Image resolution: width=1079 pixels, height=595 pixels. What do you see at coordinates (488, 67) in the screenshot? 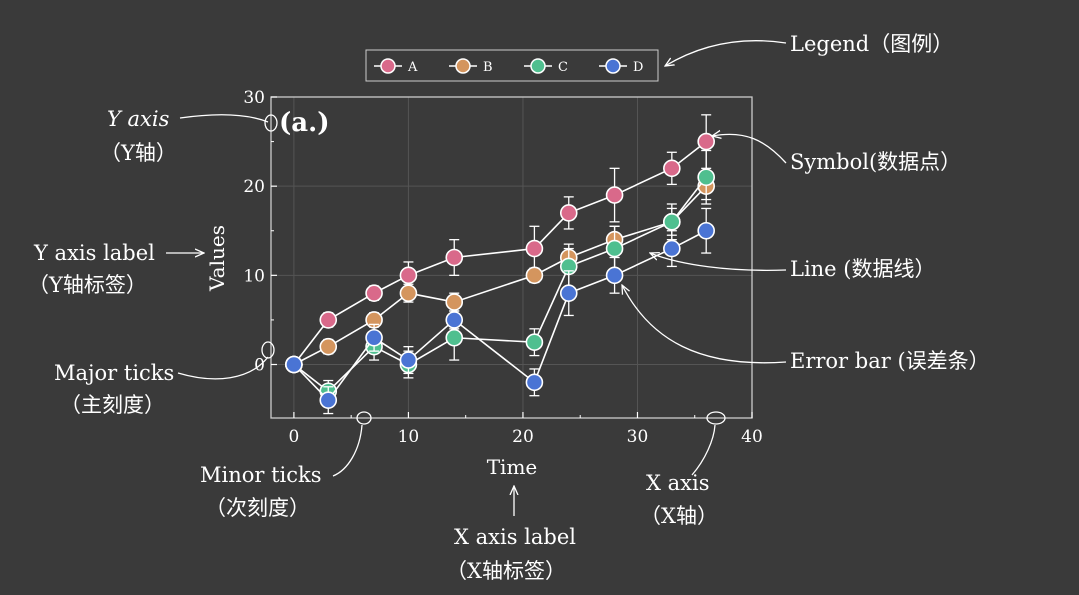
I see `legend-label: B` at bounding box center [488, 67].